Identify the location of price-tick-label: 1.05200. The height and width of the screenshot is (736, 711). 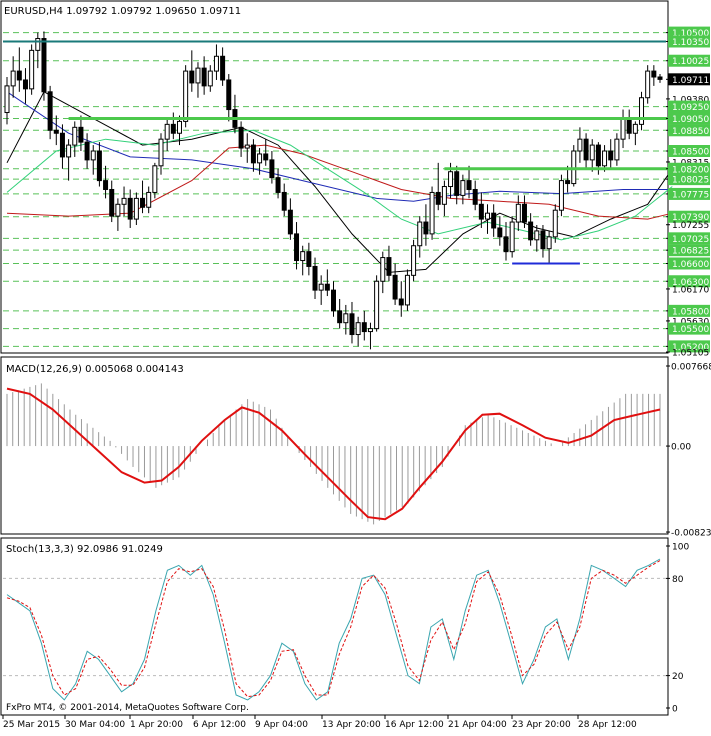
(690, 348).